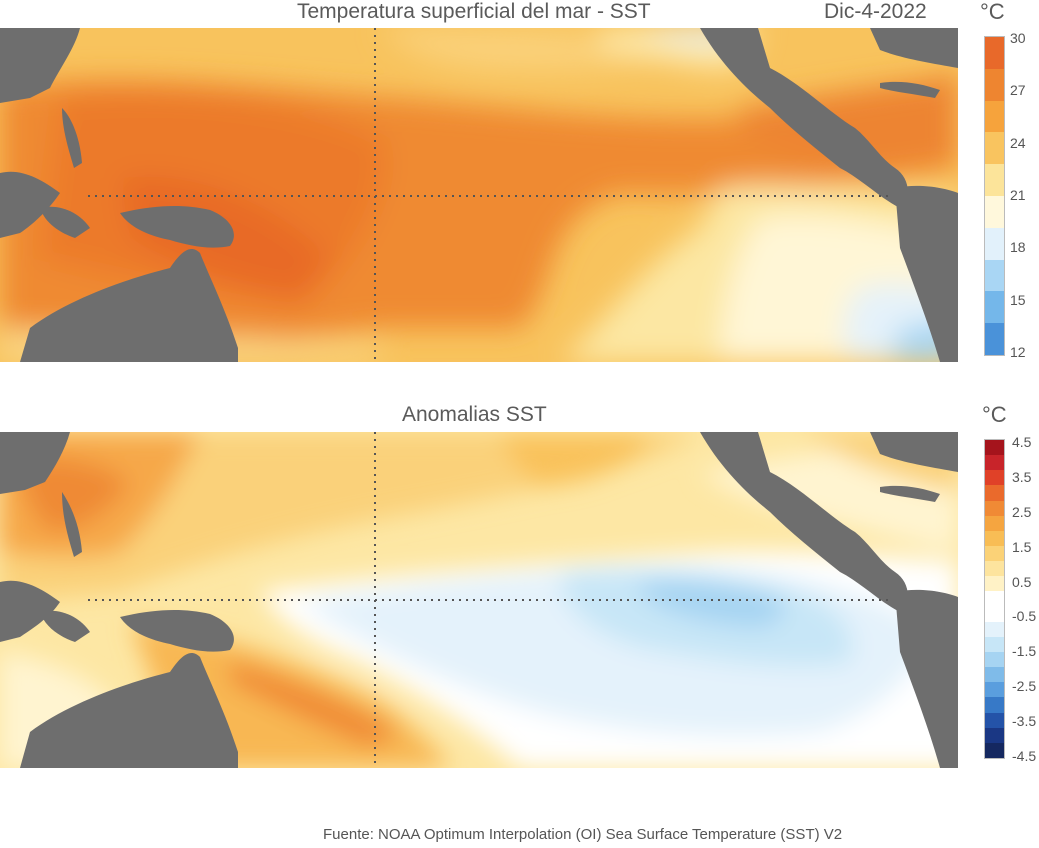  Describe the element at coordinates (1022, 442) in the screenshot. I see `anomaly-colorbar-tick-label: 4.5` at that location.